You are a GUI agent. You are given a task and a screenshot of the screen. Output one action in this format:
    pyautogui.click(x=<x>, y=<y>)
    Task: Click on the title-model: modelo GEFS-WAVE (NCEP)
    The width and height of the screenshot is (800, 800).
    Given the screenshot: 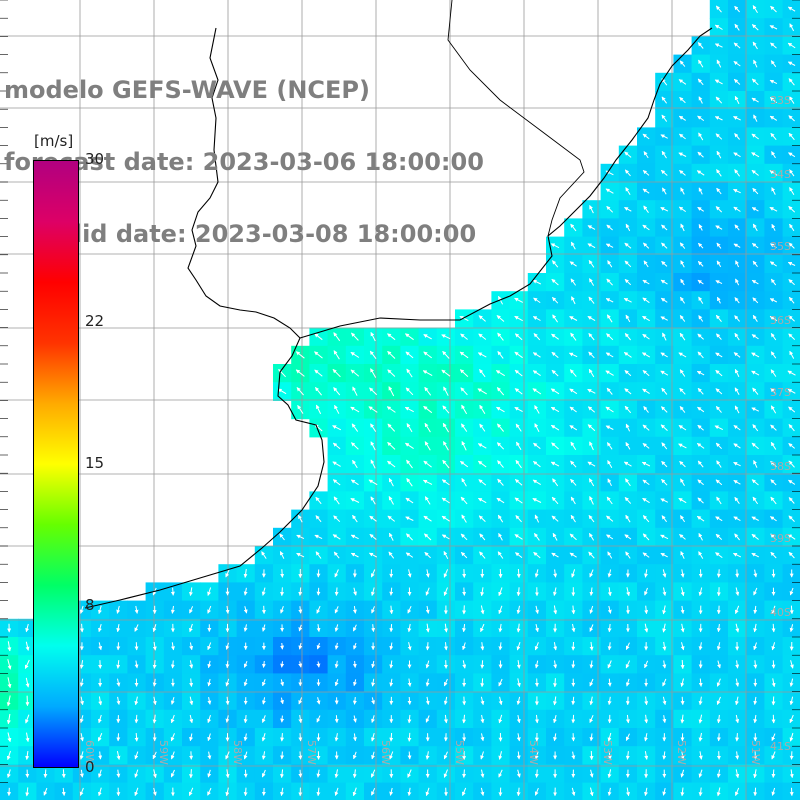 What is the action you would take?
    pyautogui.click(x=187, y=90)
    